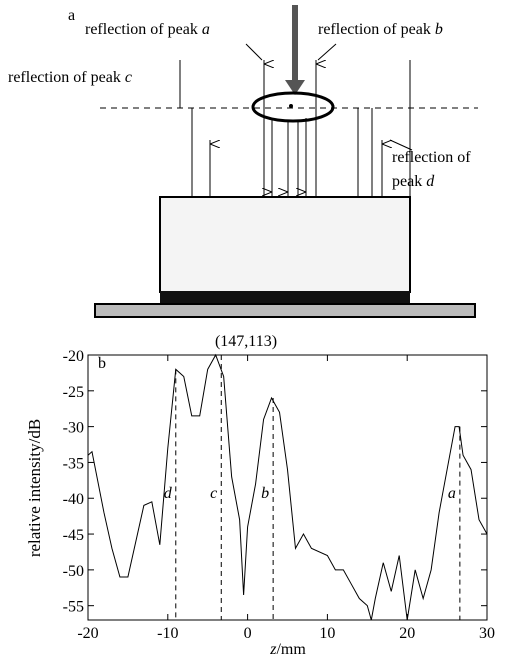 Image resolution: width=515 pixels, height=659 pixels. Describe the element at coordinates (295, 87) in the screenshot. I see `incident-head` at that location.